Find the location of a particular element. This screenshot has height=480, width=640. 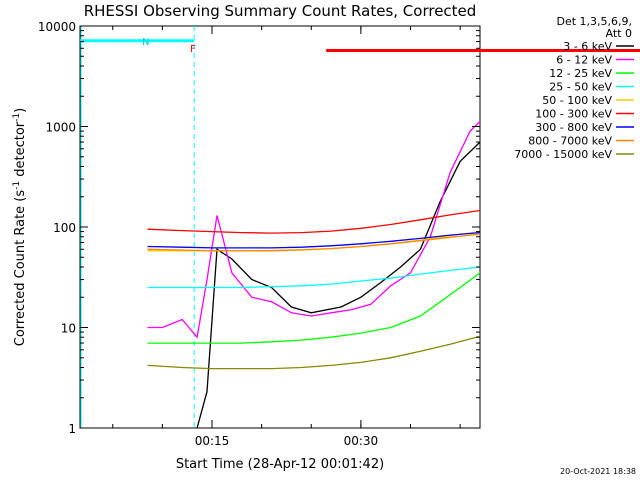

y-tick-label: 100 is located at coordinates (64, 228).